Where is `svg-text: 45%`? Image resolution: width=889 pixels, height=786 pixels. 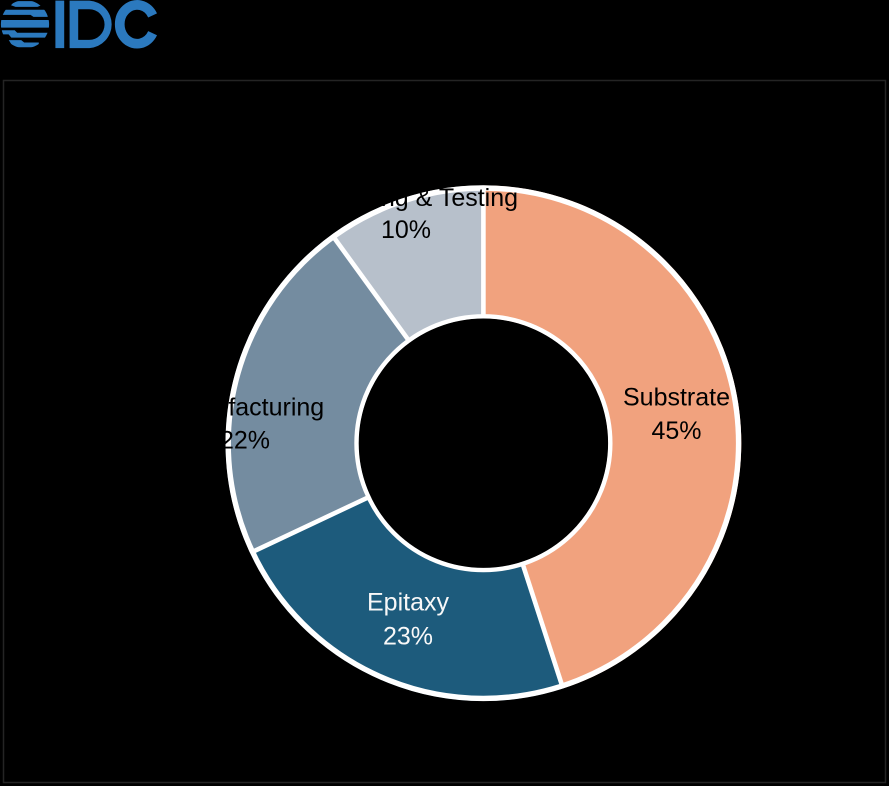 svg-text: 45% is located at coordinates (676, 431).